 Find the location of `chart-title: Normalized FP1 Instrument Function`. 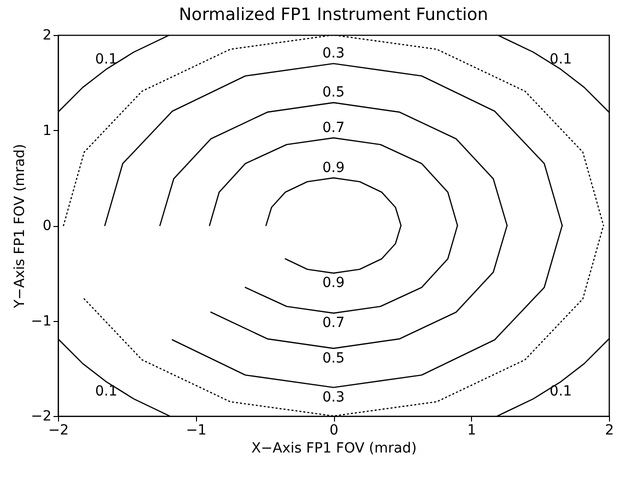

chart-title: Normalized FP1 Instrument Function is located at coordinates (333, 15).